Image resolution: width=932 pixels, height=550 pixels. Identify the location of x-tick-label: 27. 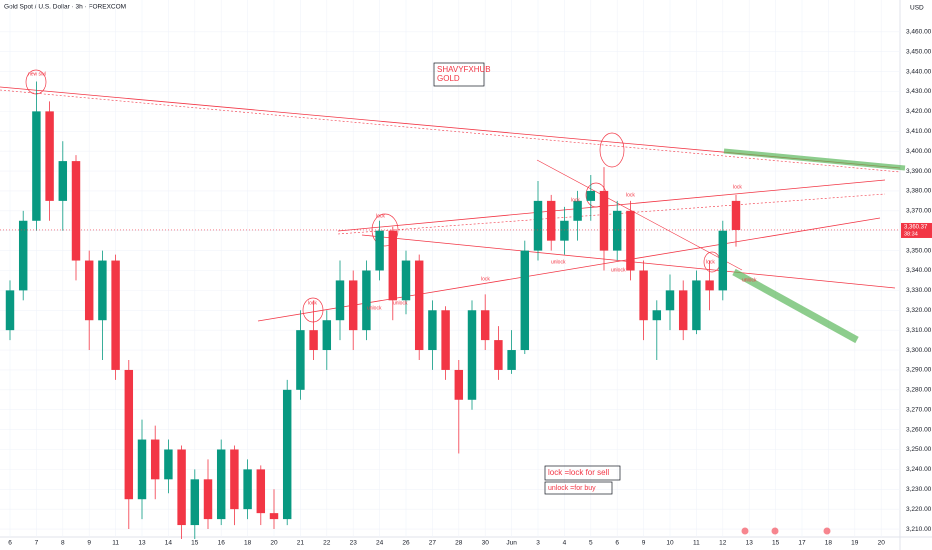
(433, 543).